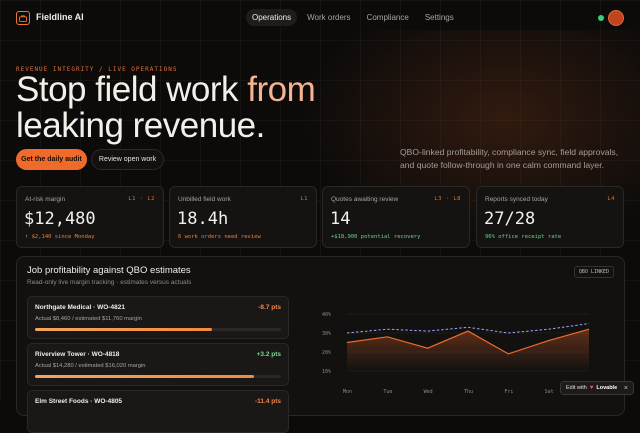 The image size is (640, 433). What do you see at coordinates (523, 237) in the screenshot?
I see `stat-sub: 96% office receipt rate` at bounding box center [523, 237].